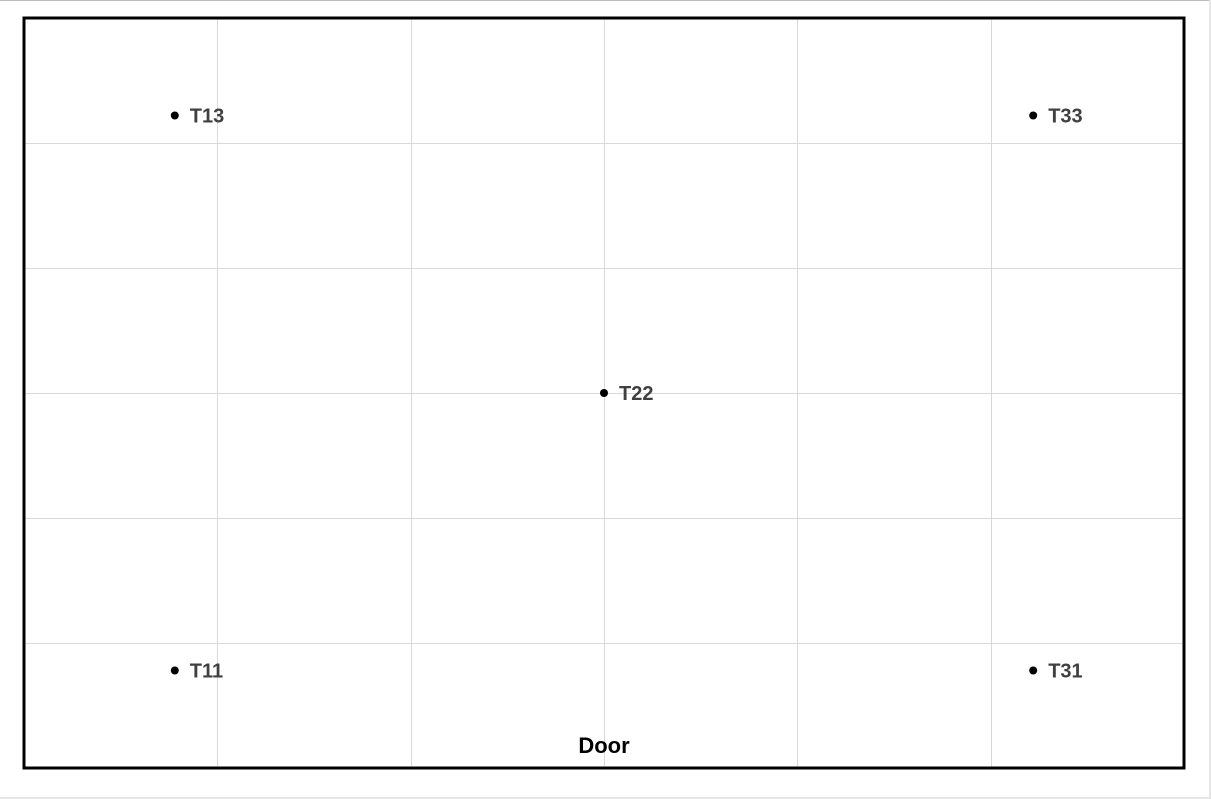  What do you see at coordinates (207, 117) in the screenshot?
I see `sensor-label: T13` at bounding box center [207, 117].